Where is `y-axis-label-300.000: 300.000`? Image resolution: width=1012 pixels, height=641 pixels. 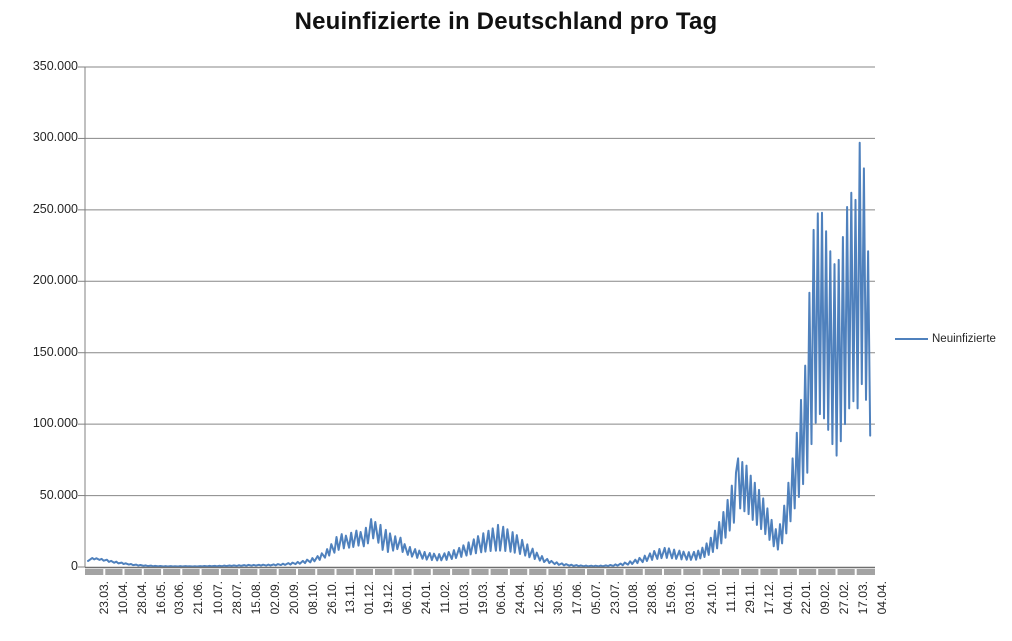
y-axis-label-300.000: 300.000 is located at coordinates (55, 137).